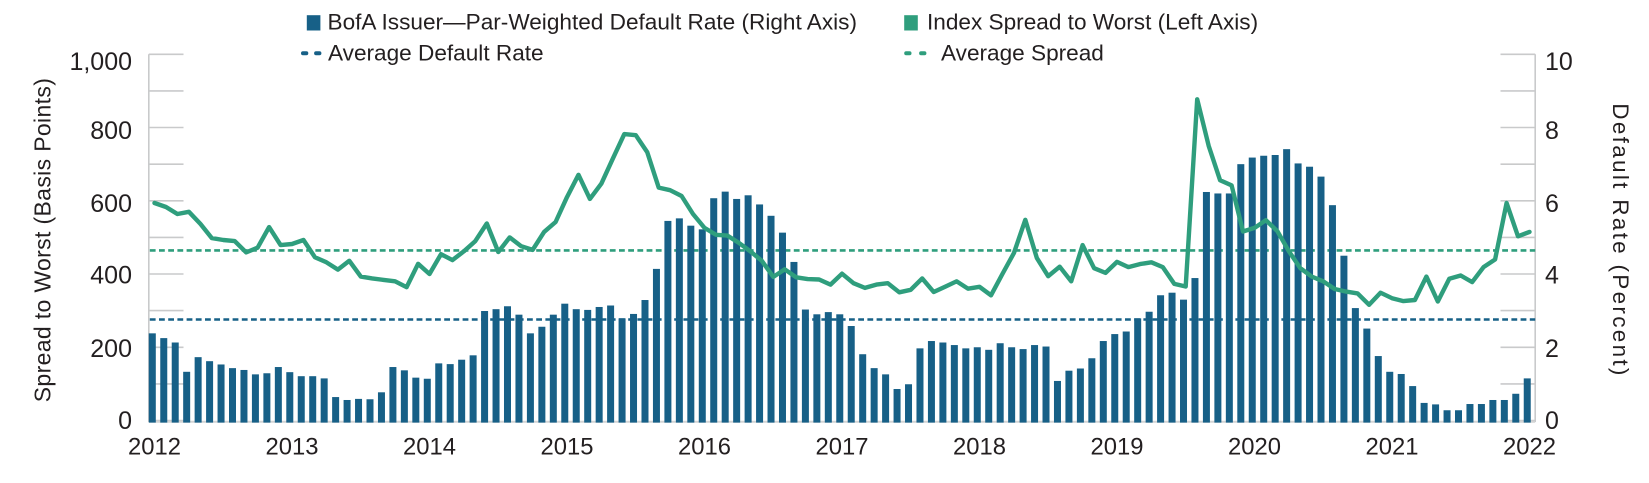 This screenshot has height=483, width=1649. What do you see at coordinates (111, 276) in the screenshot?
I see `svg-text: 400` at bounding box center [111, 276].